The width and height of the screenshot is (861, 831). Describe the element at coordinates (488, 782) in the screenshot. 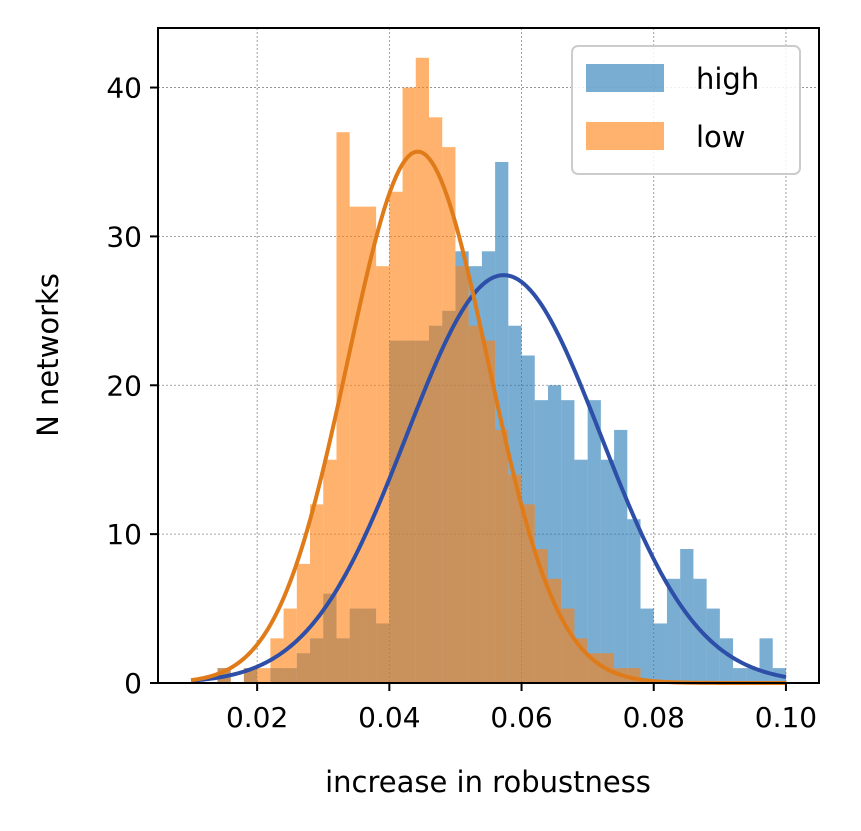

I see `x-axis-label: increase in robustness` at that location.